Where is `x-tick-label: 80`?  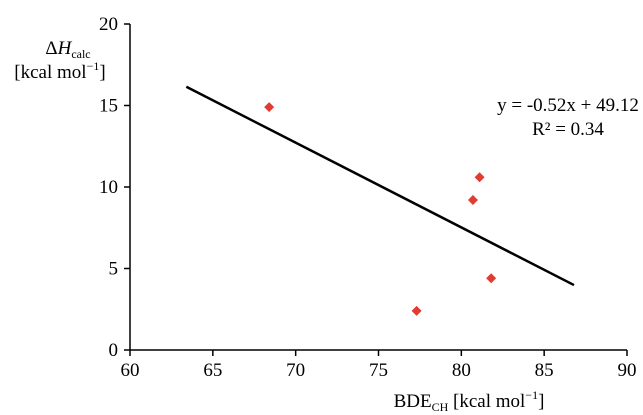
x-tick-label: 80 is located at coordinates (461, 370).